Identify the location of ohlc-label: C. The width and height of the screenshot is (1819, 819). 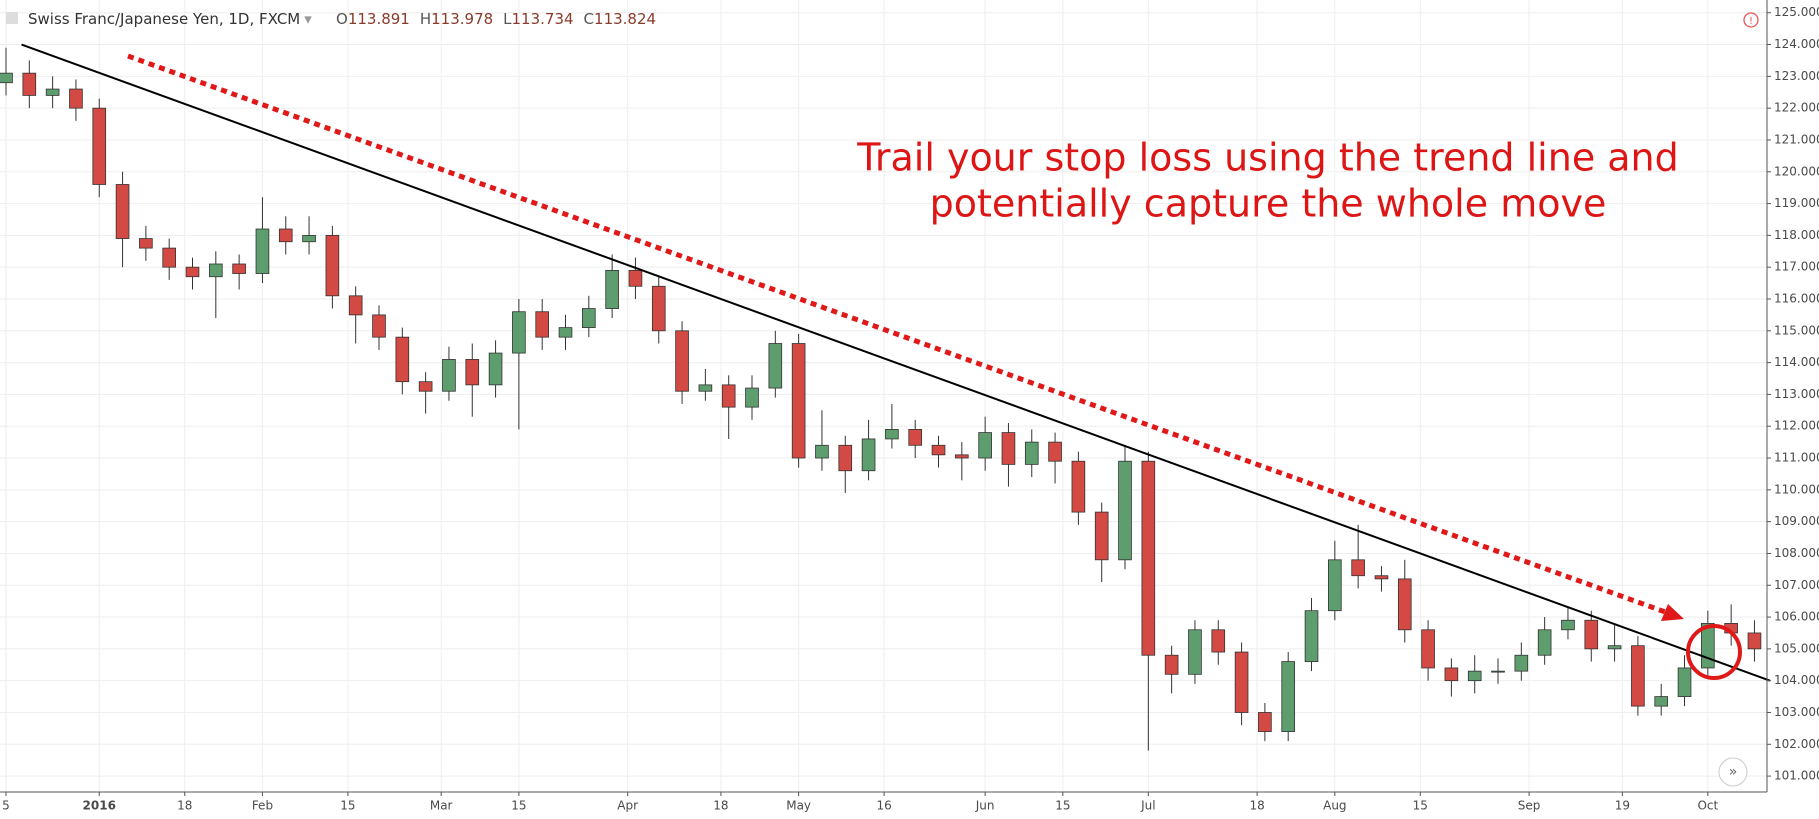
(589, 19).